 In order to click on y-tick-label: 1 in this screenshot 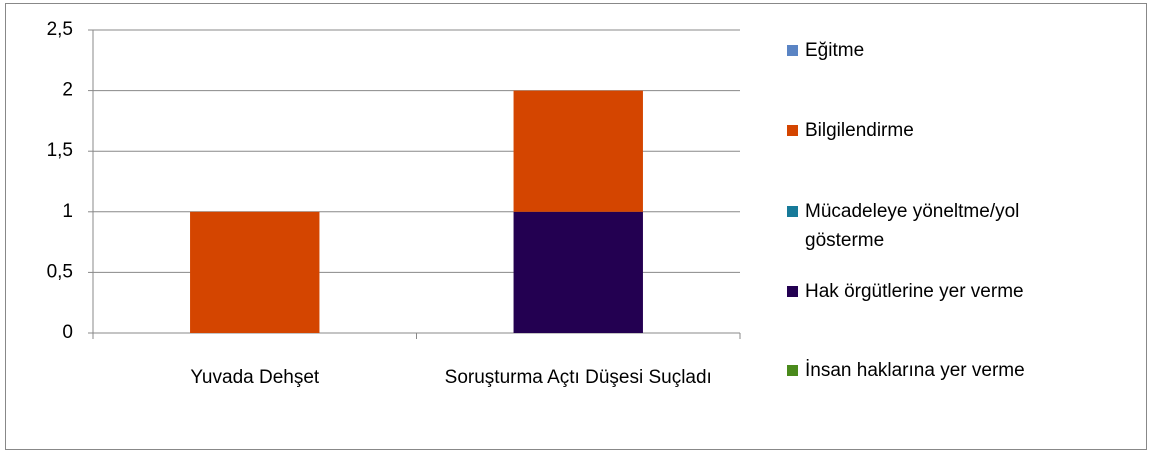, I will do `click(67, 211)`.